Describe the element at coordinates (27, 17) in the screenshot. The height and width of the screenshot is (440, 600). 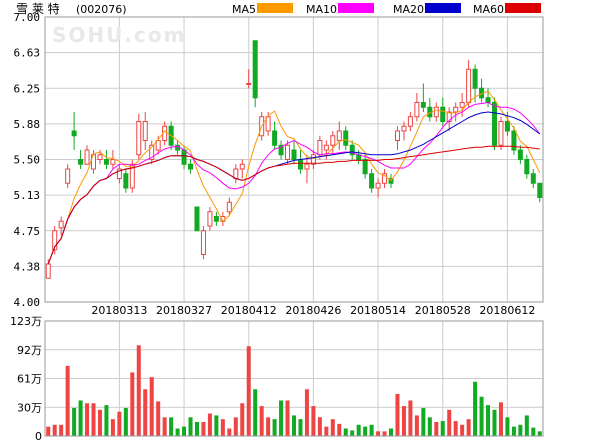
I see `price-tick-label: 7.00` at that location.